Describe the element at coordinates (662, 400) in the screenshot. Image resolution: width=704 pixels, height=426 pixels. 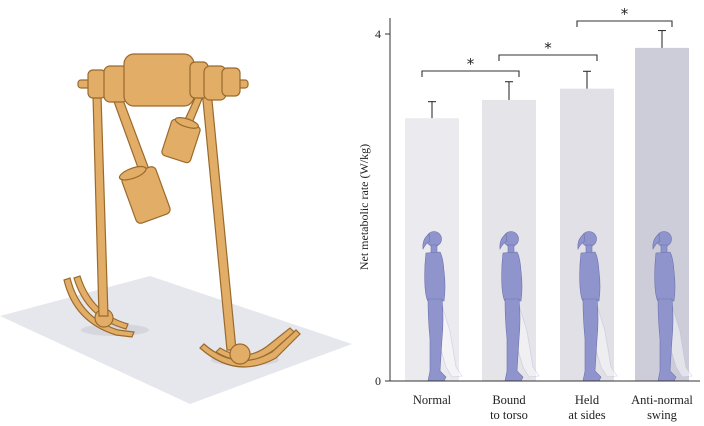
I see `category-label: Anti-normal` at that location.